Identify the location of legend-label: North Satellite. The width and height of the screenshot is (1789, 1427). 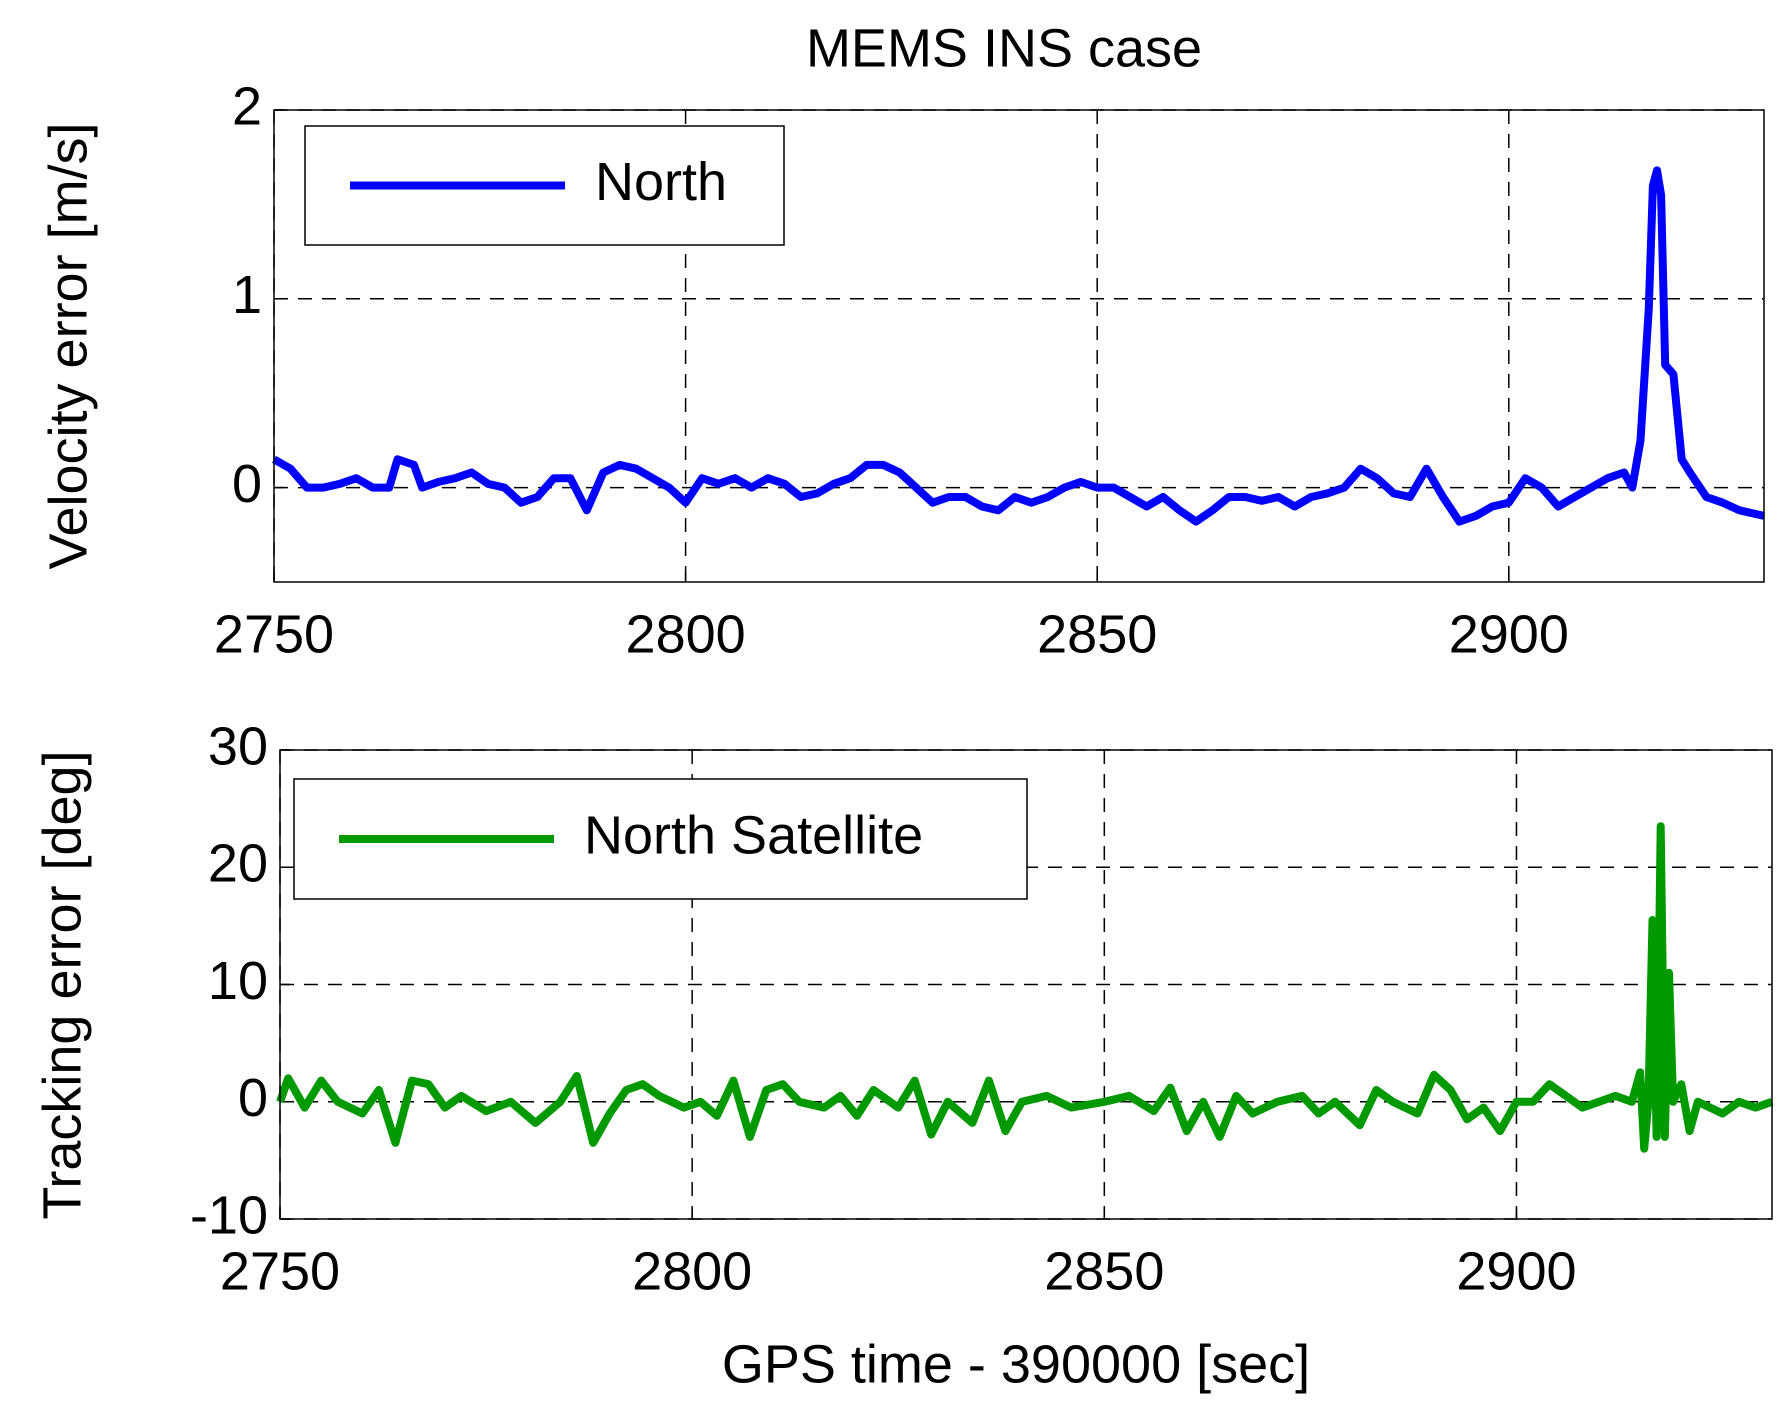
(753, 835).